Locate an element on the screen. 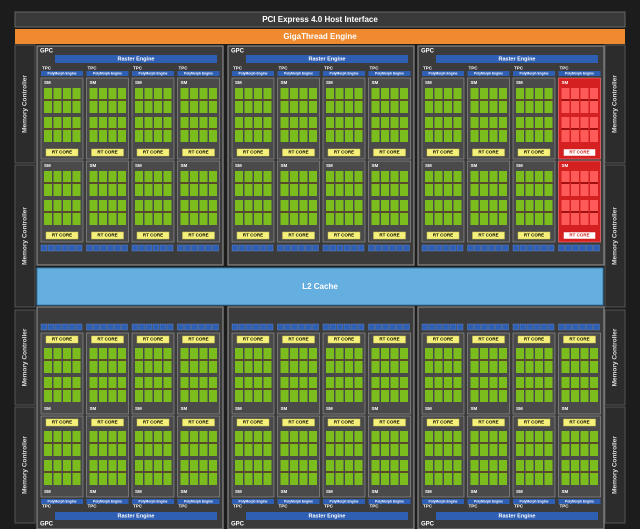 Image resolution: width=640 pixels, height=529 pixels. raster-engine is located at coordinates (327, 59).